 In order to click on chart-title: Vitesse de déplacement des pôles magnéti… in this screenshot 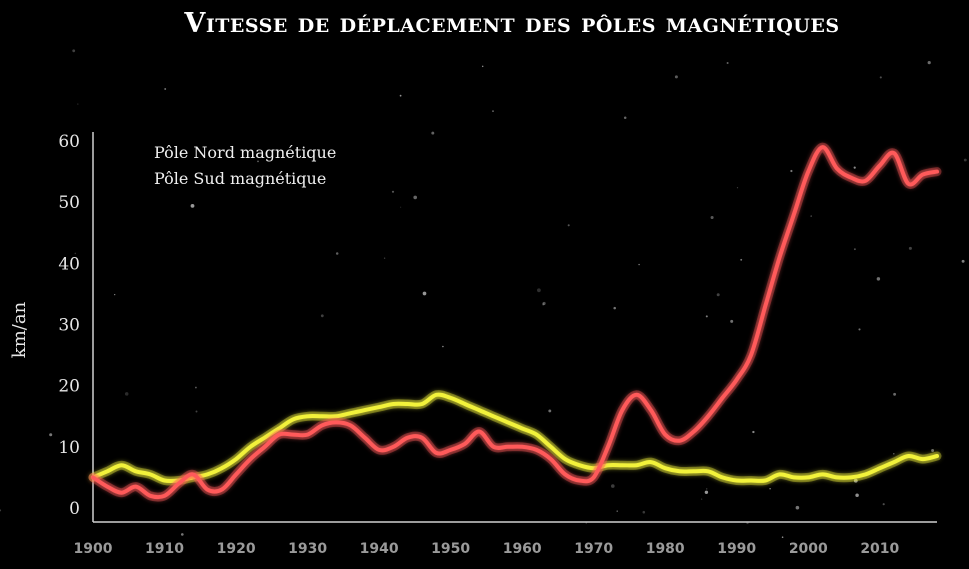, I will do `click(511, 23)`.